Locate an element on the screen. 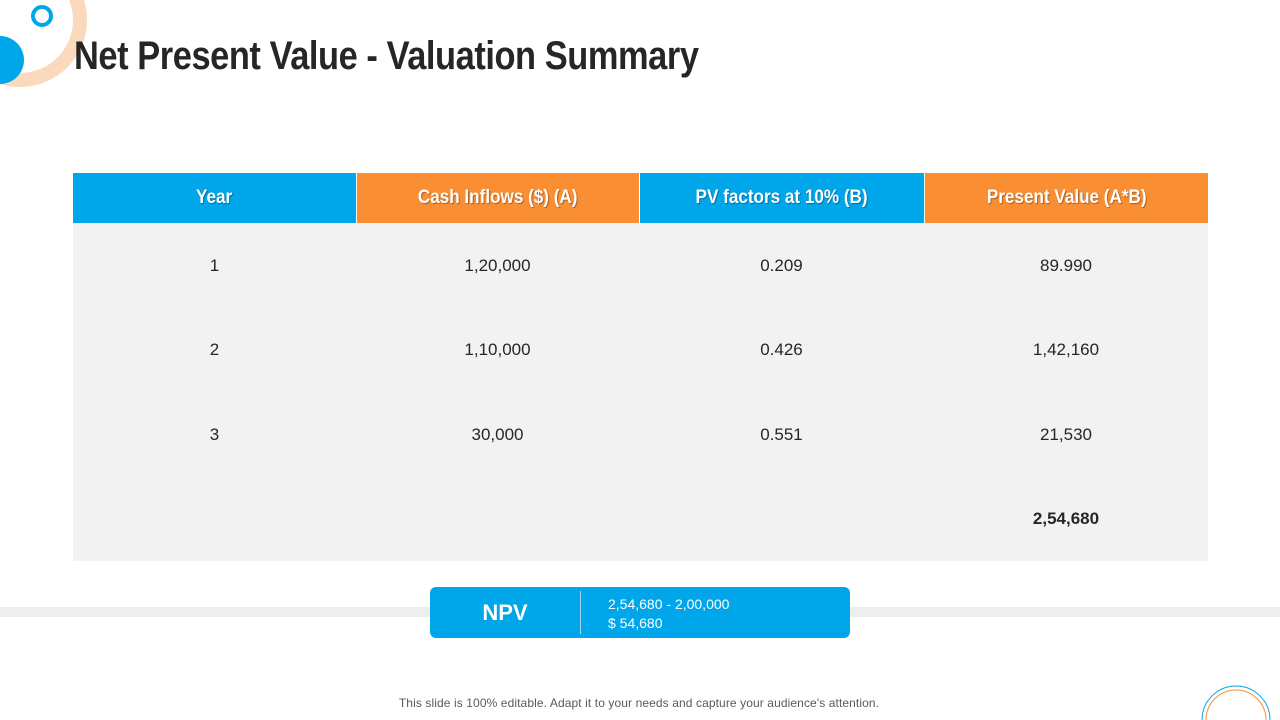 The height and width of the screenshot is (720, 1280). header-year-label: Year is located at coordinates (214, 197).